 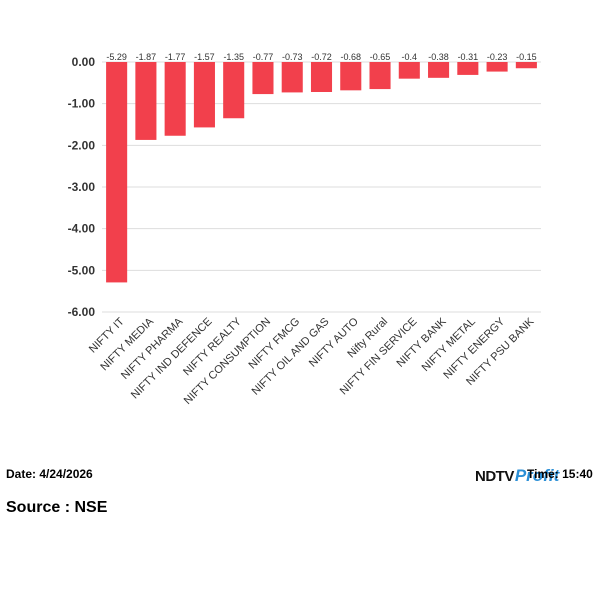 I want to click on data-label: -0.73, so click(x=292, y=57).